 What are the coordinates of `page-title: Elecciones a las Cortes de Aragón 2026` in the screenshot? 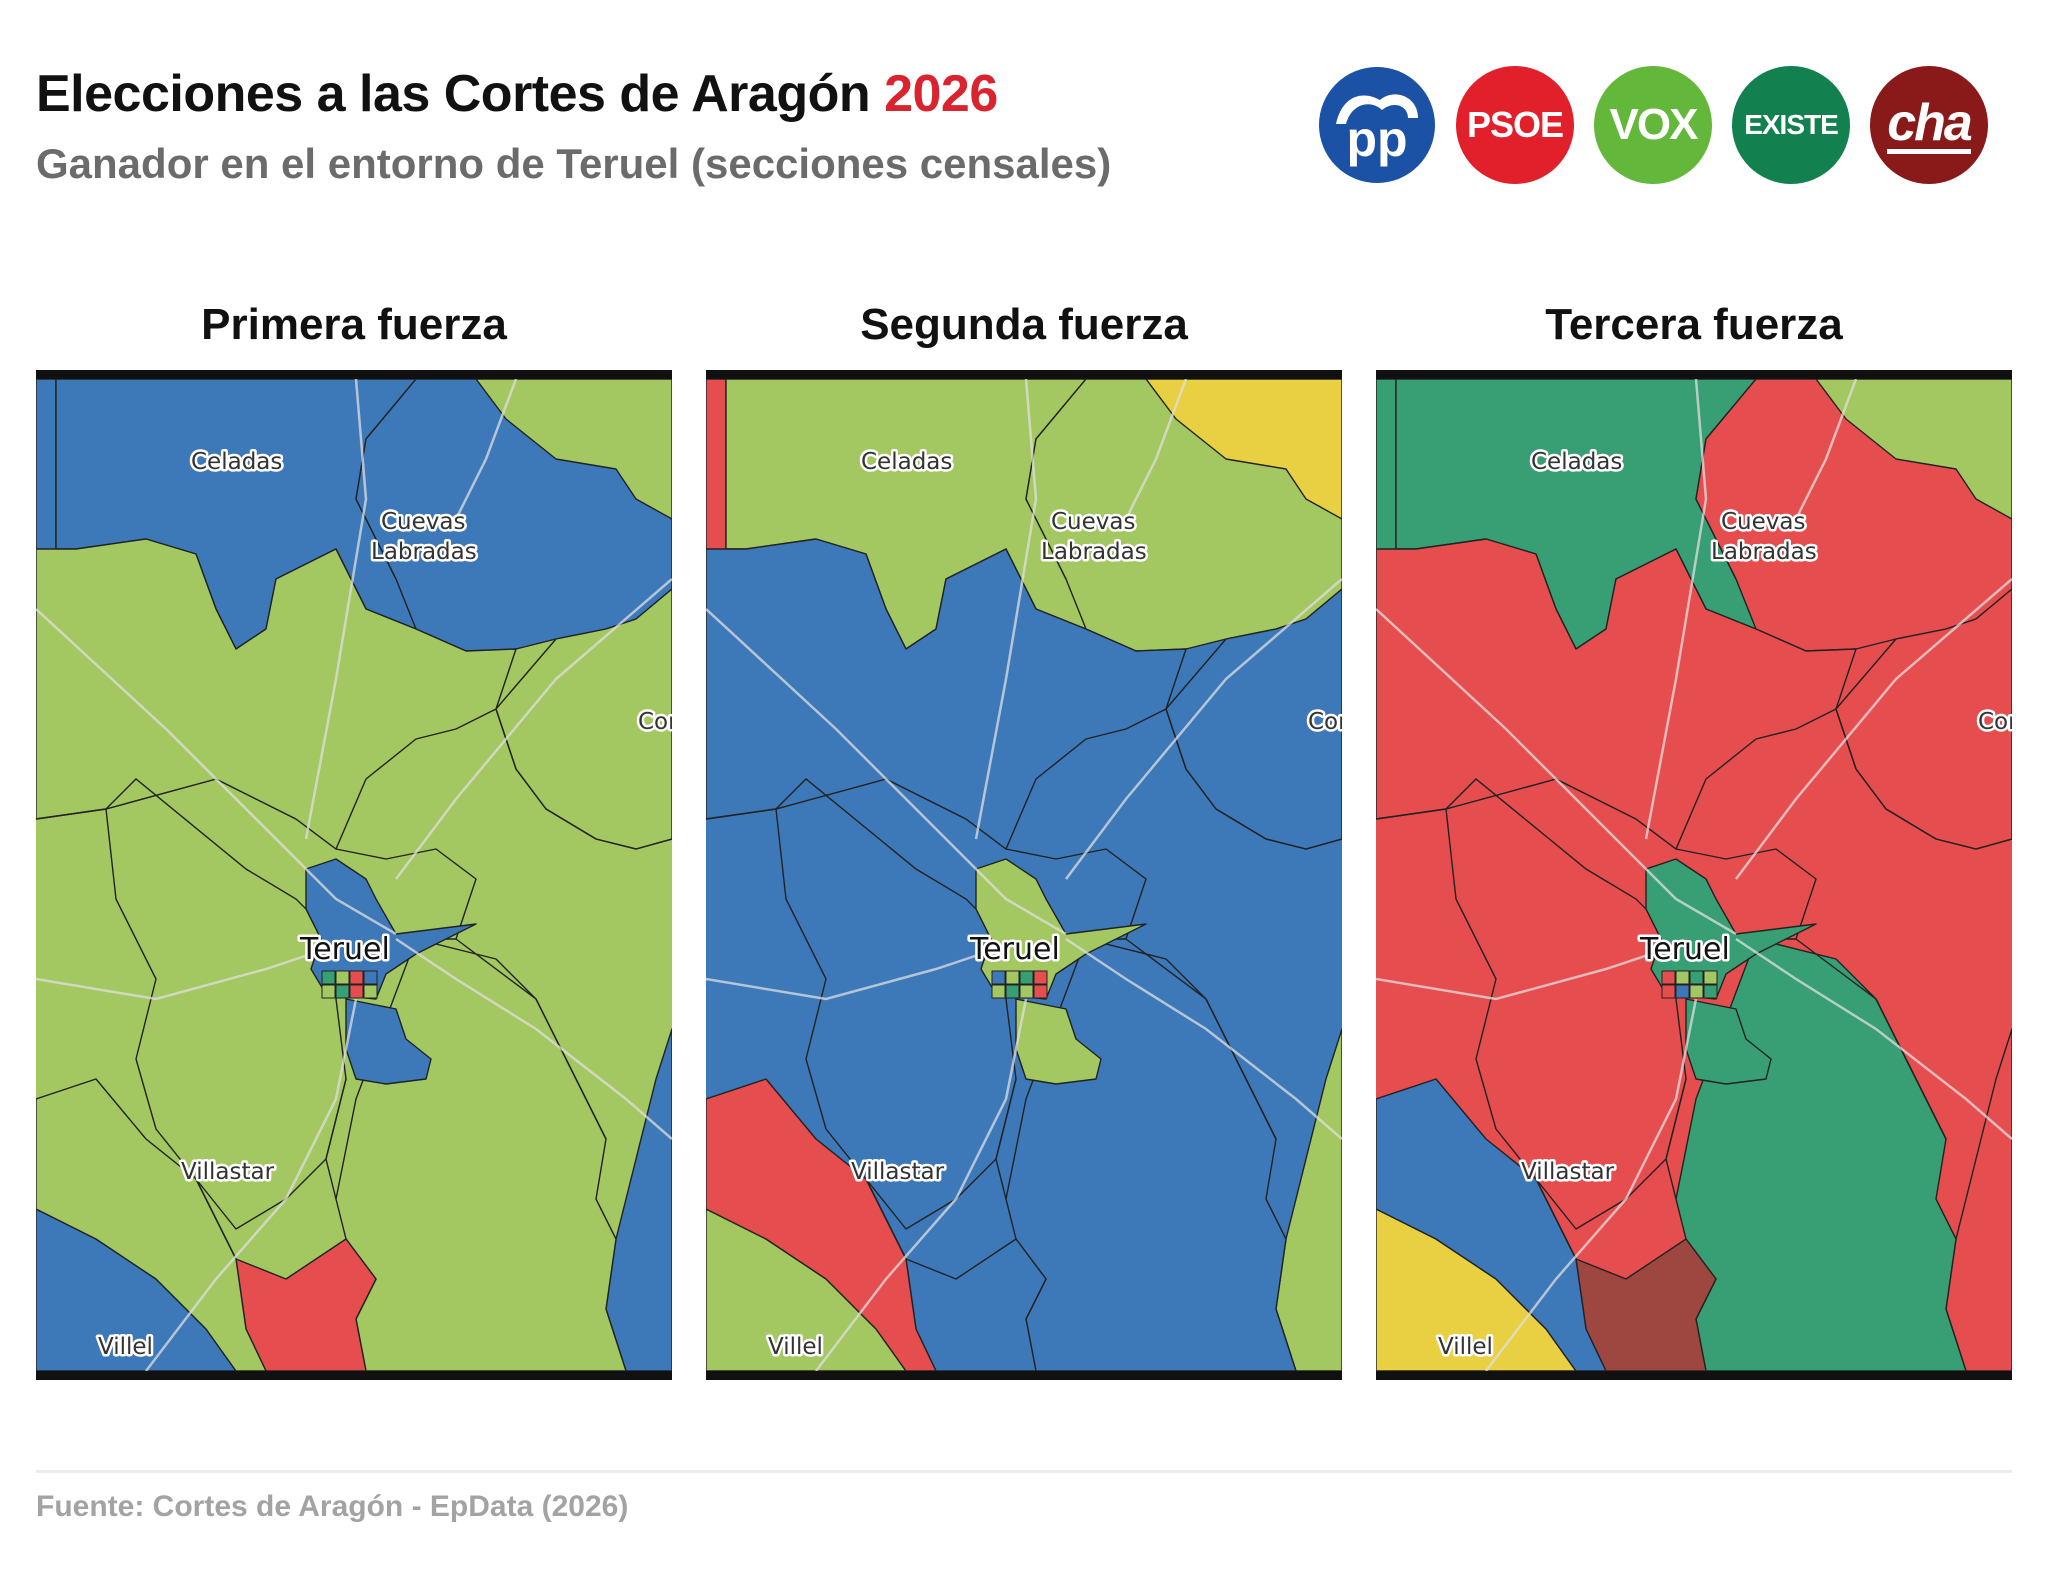 It's located at (517, 94).